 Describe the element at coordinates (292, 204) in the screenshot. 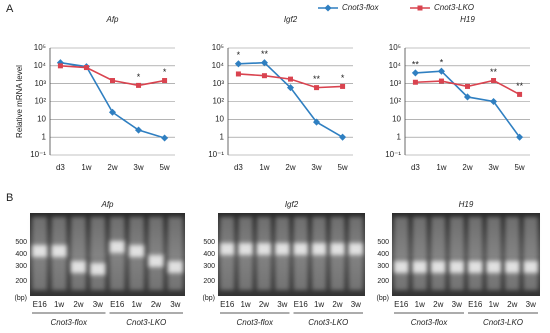

I see `gel-title: Igf2` at that location.